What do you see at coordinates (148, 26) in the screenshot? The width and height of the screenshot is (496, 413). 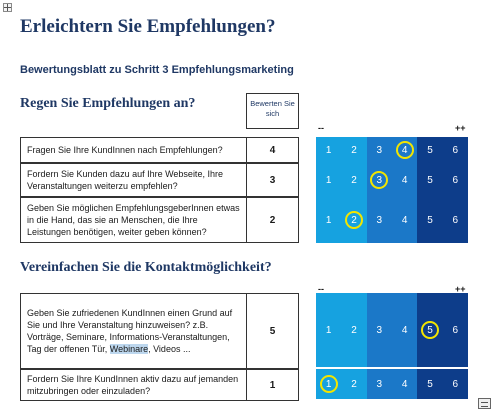 I see `page-title: Erleichtern Sie Empfehlungen?` at bounding box center [148, 26].